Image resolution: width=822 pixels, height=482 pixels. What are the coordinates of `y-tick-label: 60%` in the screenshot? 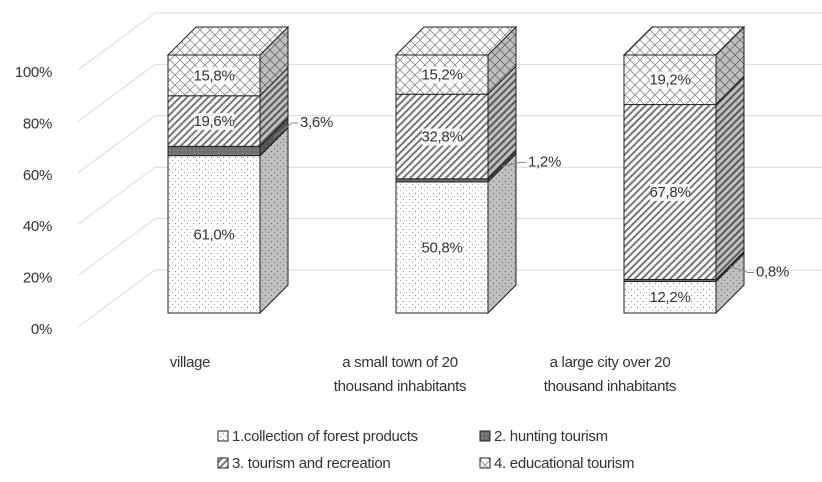 It's located at (37, 175).